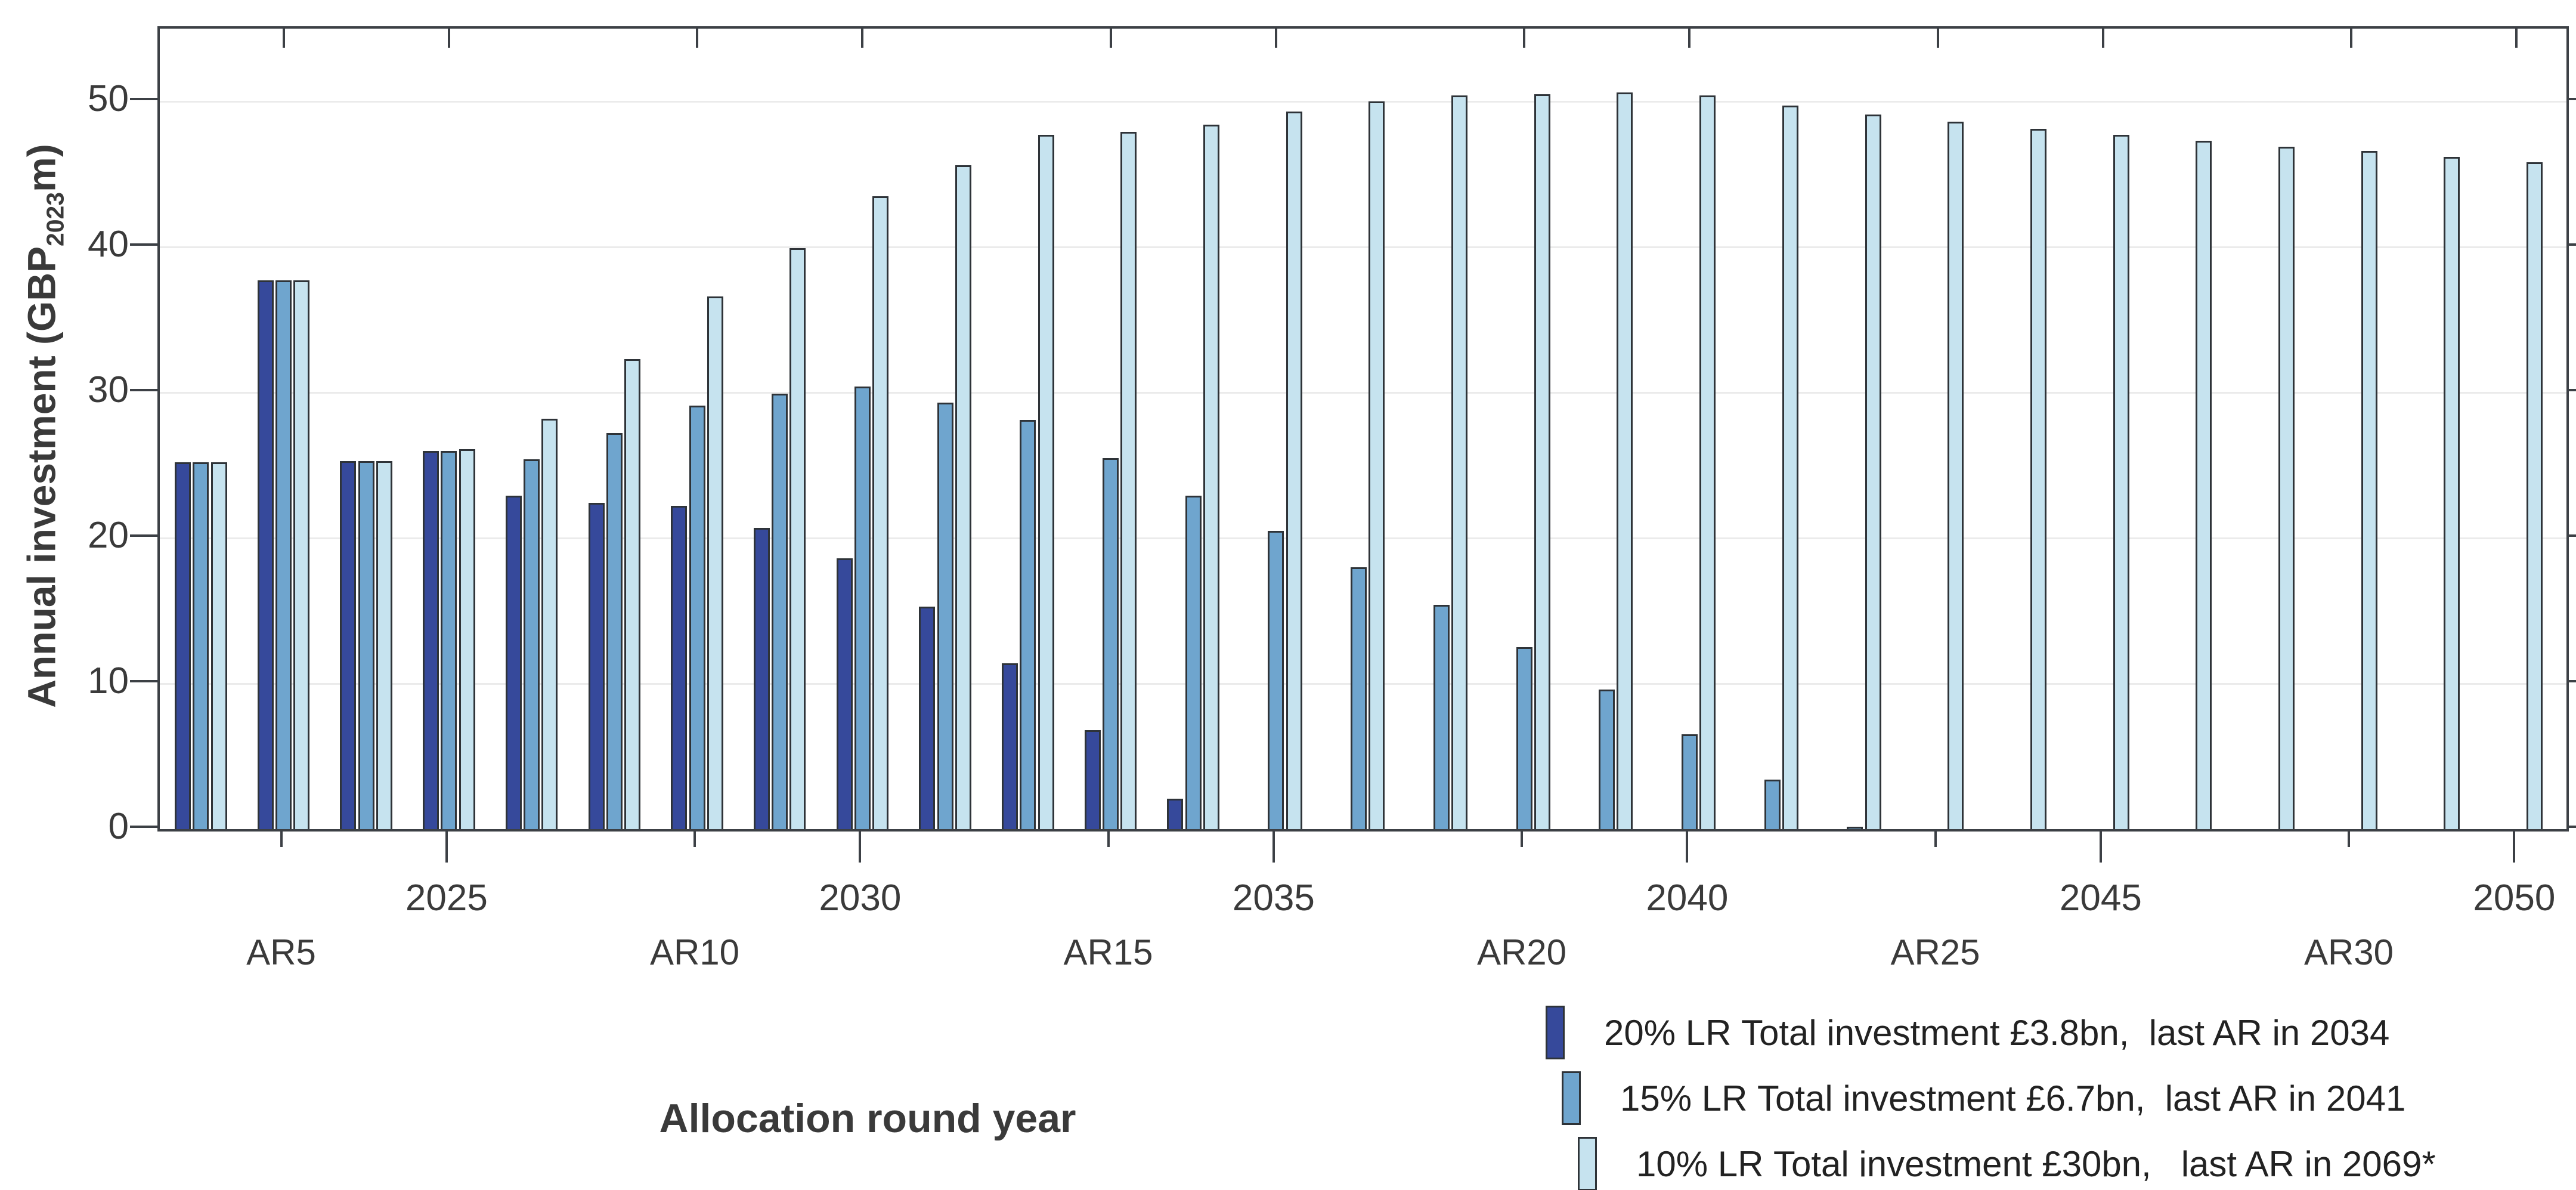 Image resolution: width=2576 pixels, height=1190 pixels. What do you see at coordinates (1571, 1098) in the screenshot?
I see `legend-swatch-15pct` at bounding box center [1571, 1098].